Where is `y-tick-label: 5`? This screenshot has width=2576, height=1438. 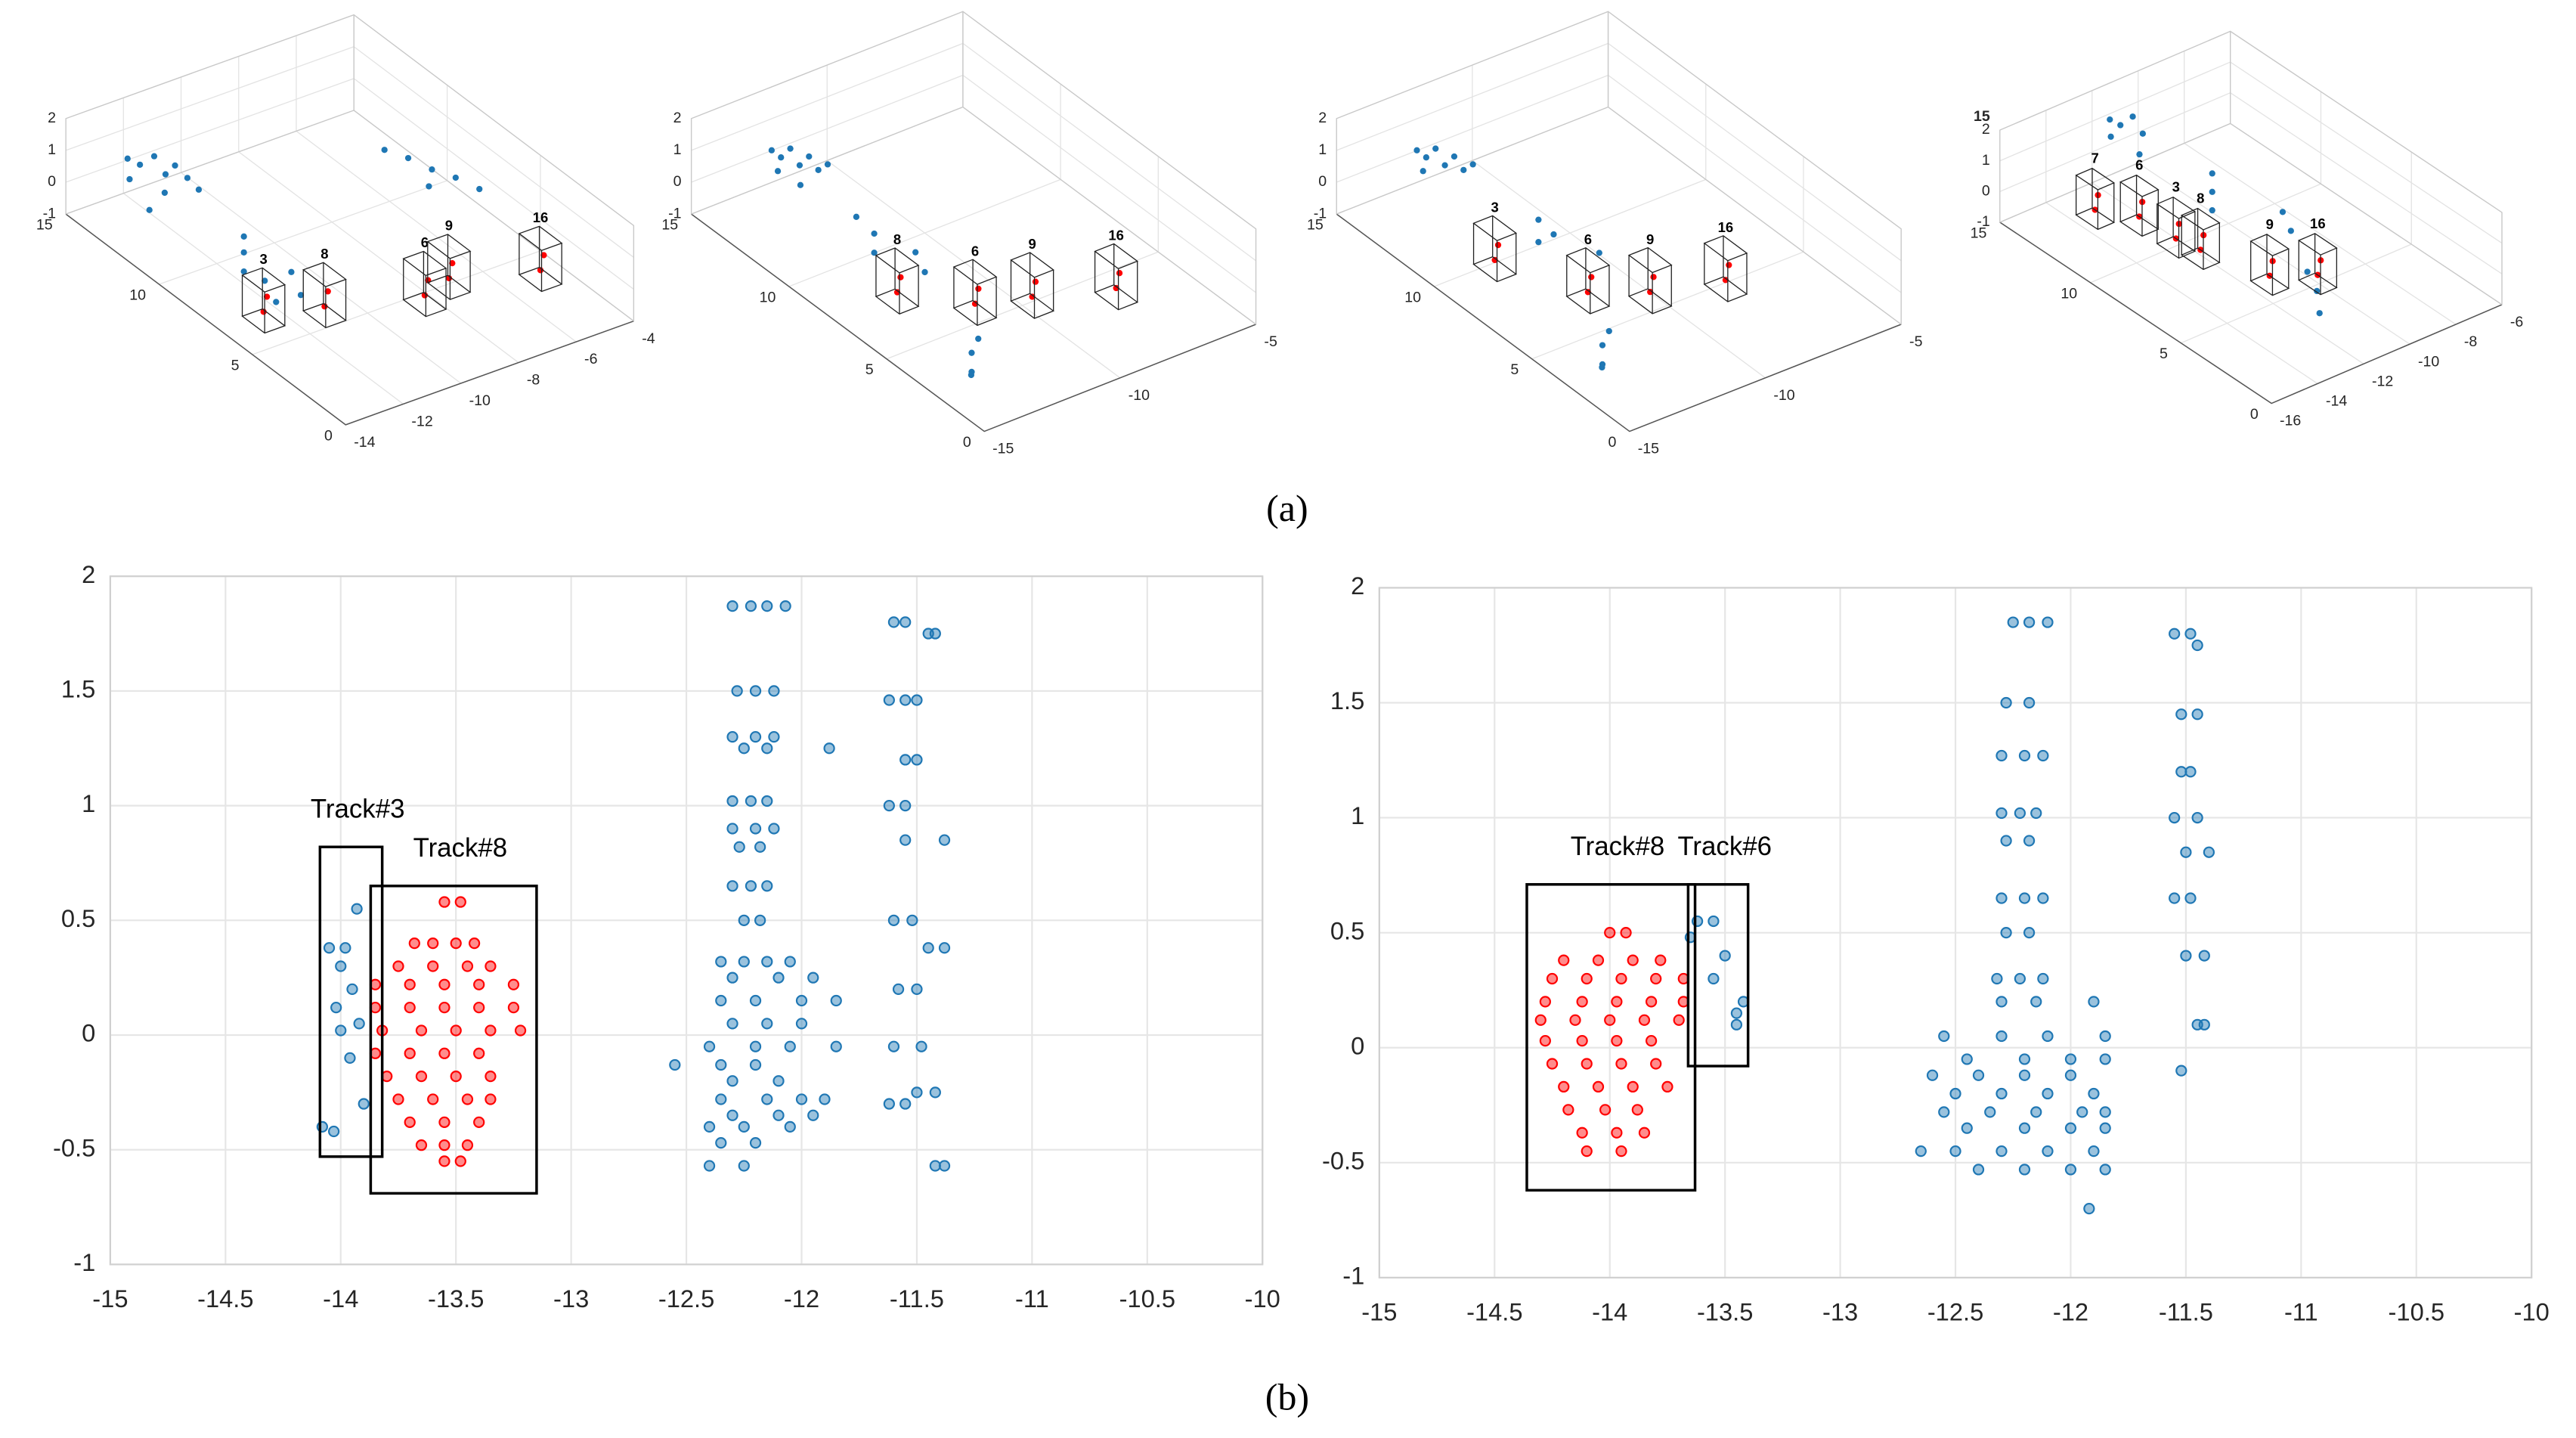 y-tick-label: 5 is located at coordinates (235, 365).